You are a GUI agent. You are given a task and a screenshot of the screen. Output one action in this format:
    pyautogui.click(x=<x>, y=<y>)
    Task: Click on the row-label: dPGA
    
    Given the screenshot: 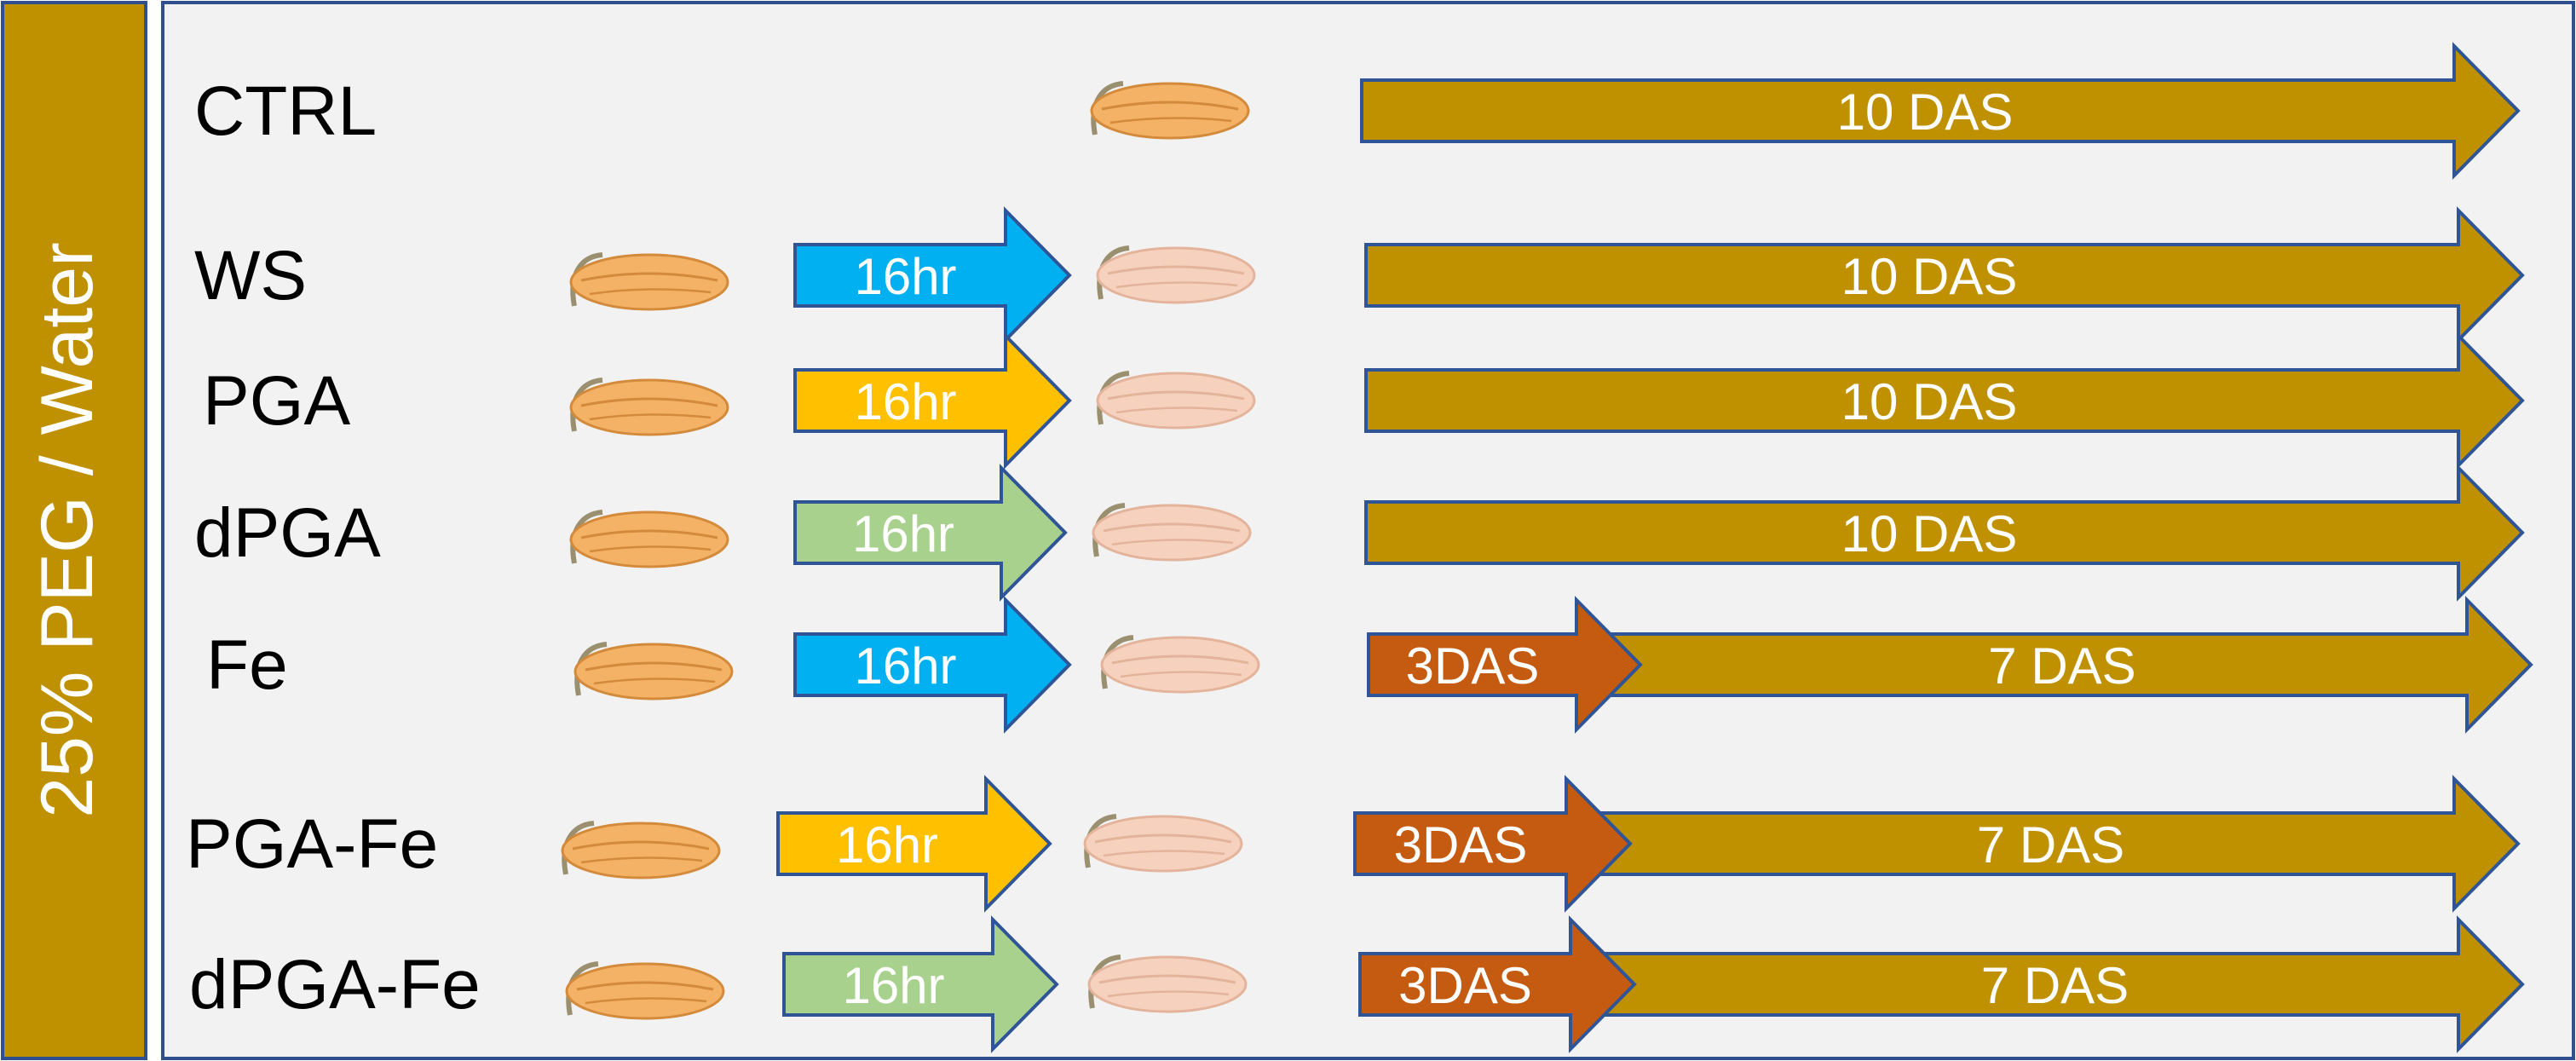 What is the action you would take?
    pyautogui.click(x=287, y=533)
    